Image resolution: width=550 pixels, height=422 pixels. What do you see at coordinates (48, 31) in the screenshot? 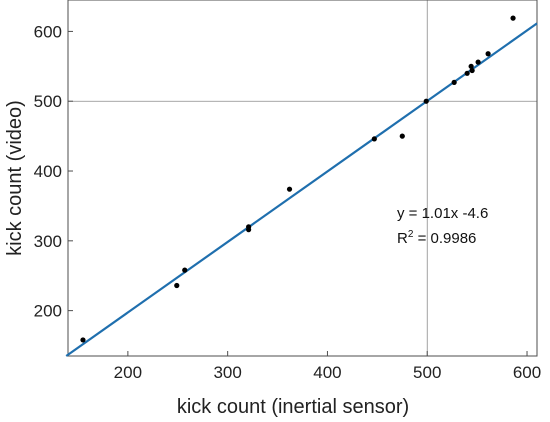
I see `y-tick-label: 600` at bounding box center [48, 31].